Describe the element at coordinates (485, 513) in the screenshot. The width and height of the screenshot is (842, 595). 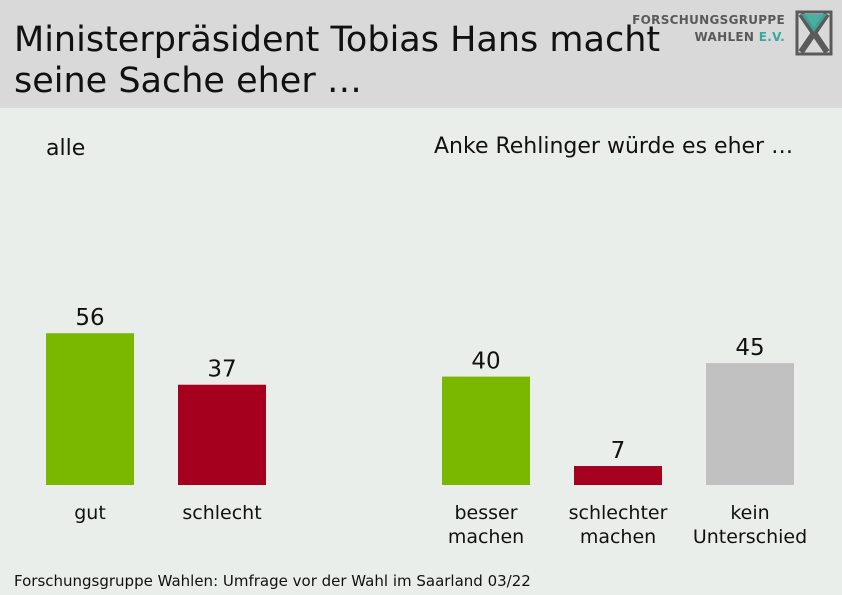
I see `category-label-rehlinger-1-line-1: besser` at that location.